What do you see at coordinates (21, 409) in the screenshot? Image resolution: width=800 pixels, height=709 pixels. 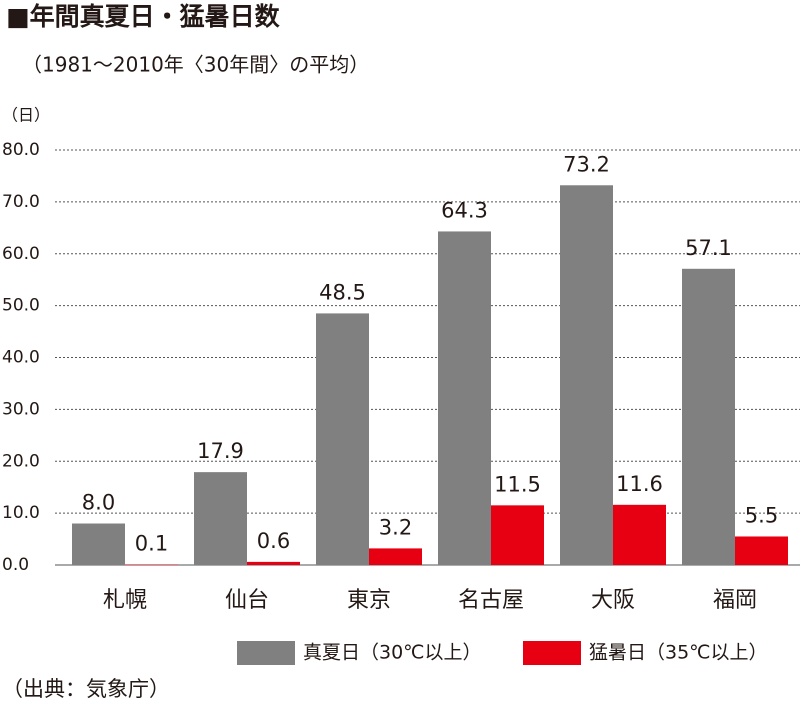 I see `y-tick-label: 30.0` at bounding box center [21, 409].